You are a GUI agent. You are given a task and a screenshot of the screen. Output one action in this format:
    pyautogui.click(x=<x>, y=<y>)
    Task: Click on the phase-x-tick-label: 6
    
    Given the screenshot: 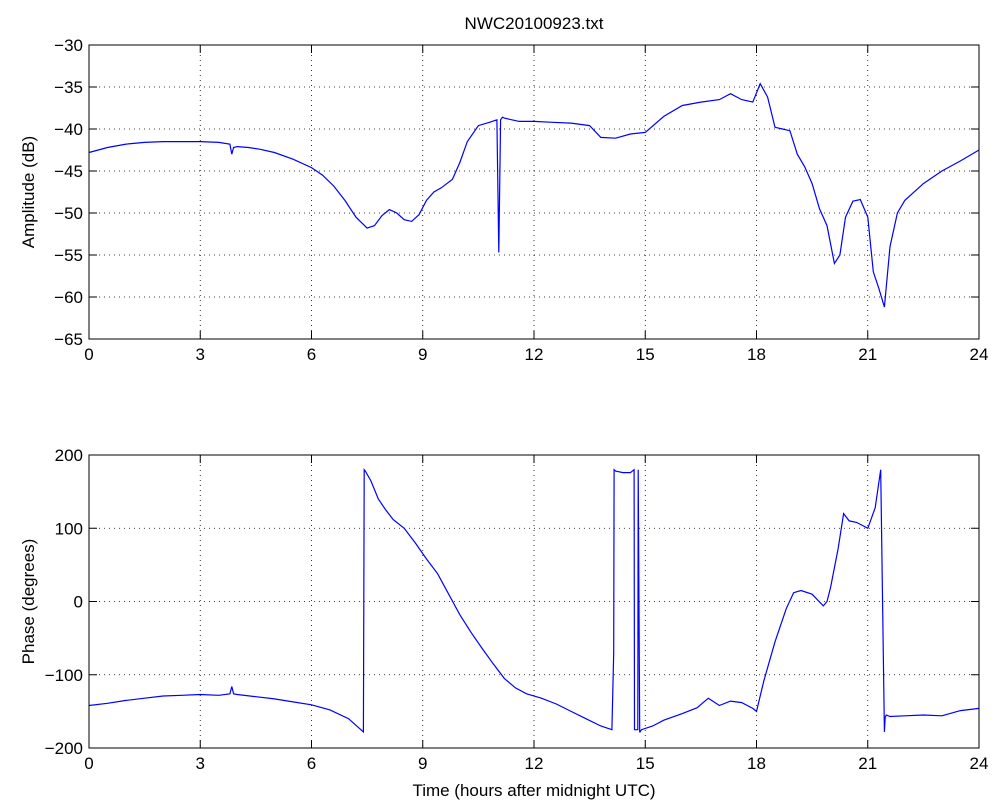 What is the action you would take?
    pyautogui.click(x=311, y=763)
    